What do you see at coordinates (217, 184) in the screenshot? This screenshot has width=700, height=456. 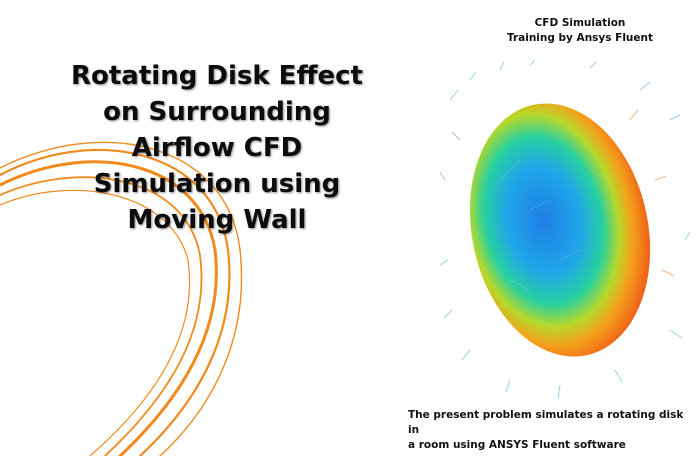 I see `title-line: Simulation using` at bounding box center [217, 184].